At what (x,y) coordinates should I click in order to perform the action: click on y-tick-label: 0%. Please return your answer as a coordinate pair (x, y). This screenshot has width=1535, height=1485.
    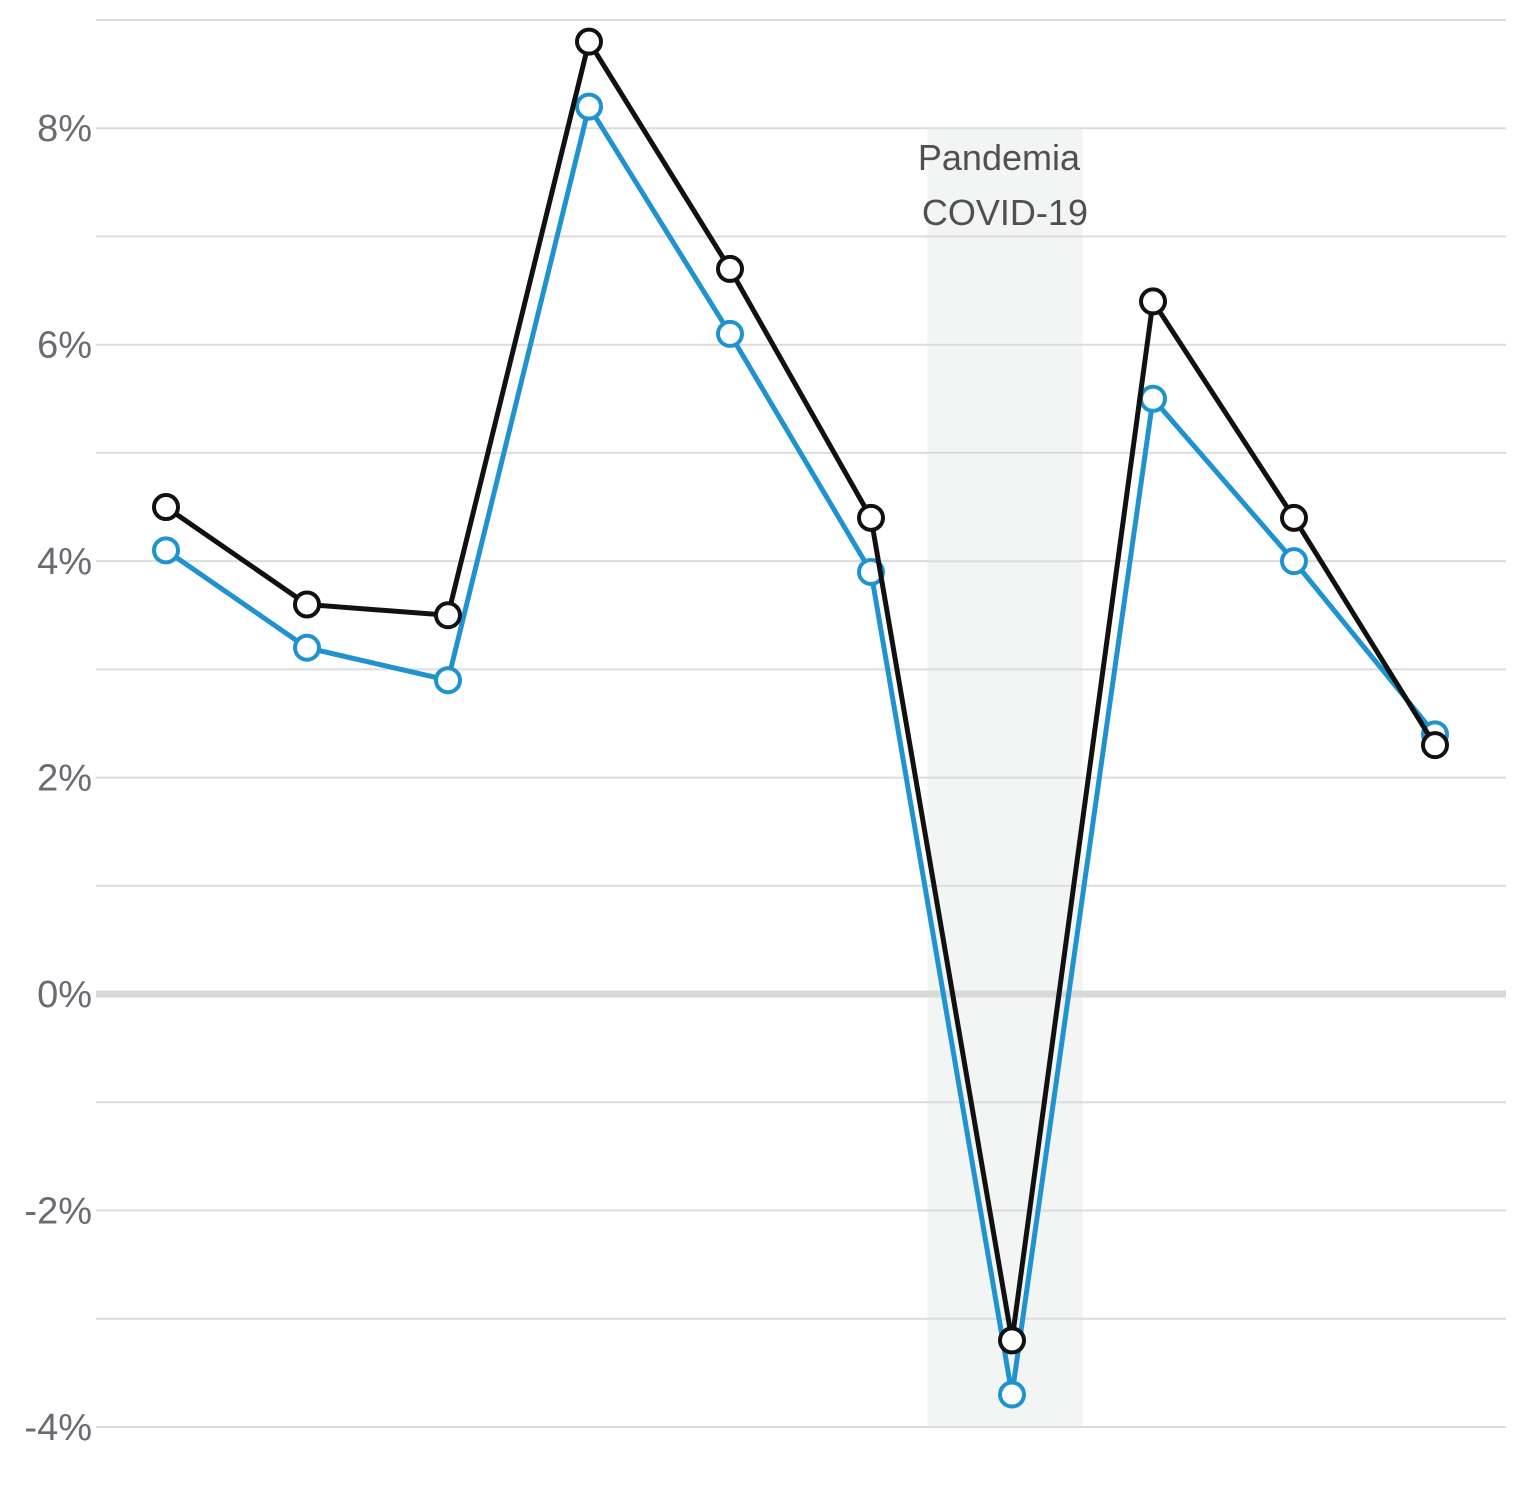
    Looking at the image, I should click on (64, 995).